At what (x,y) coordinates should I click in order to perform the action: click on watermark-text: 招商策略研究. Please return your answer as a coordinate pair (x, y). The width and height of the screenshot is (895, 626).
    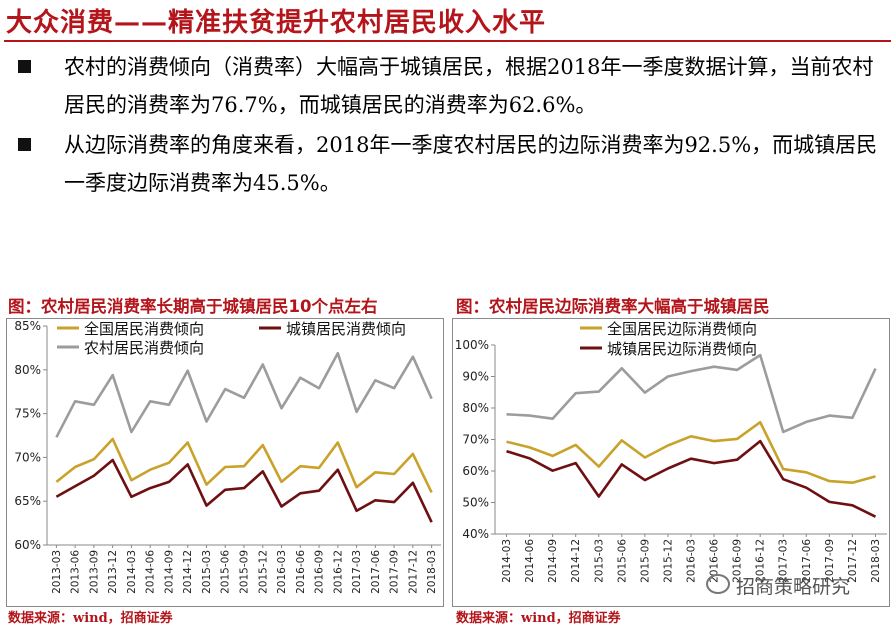
    Looking at the image, I should click on (793, 587).